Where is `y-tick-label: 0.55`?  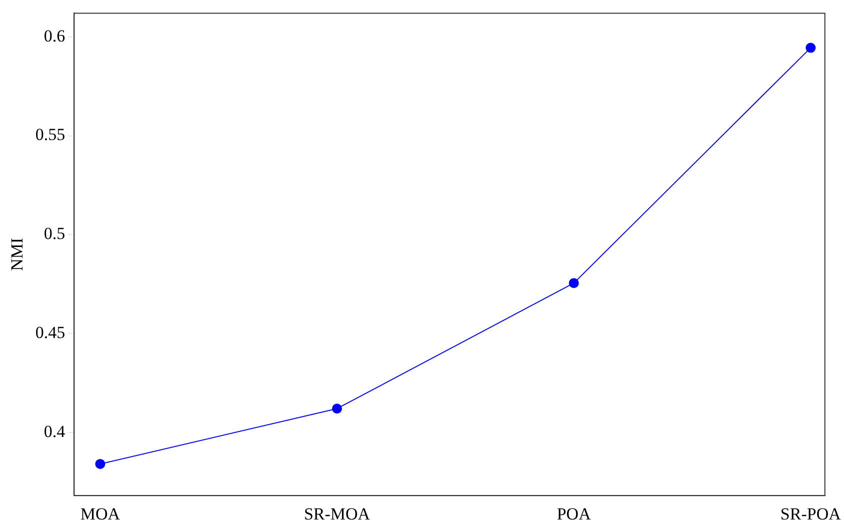
y-tick-label: 0.55 is located at coordinates (50, 134).